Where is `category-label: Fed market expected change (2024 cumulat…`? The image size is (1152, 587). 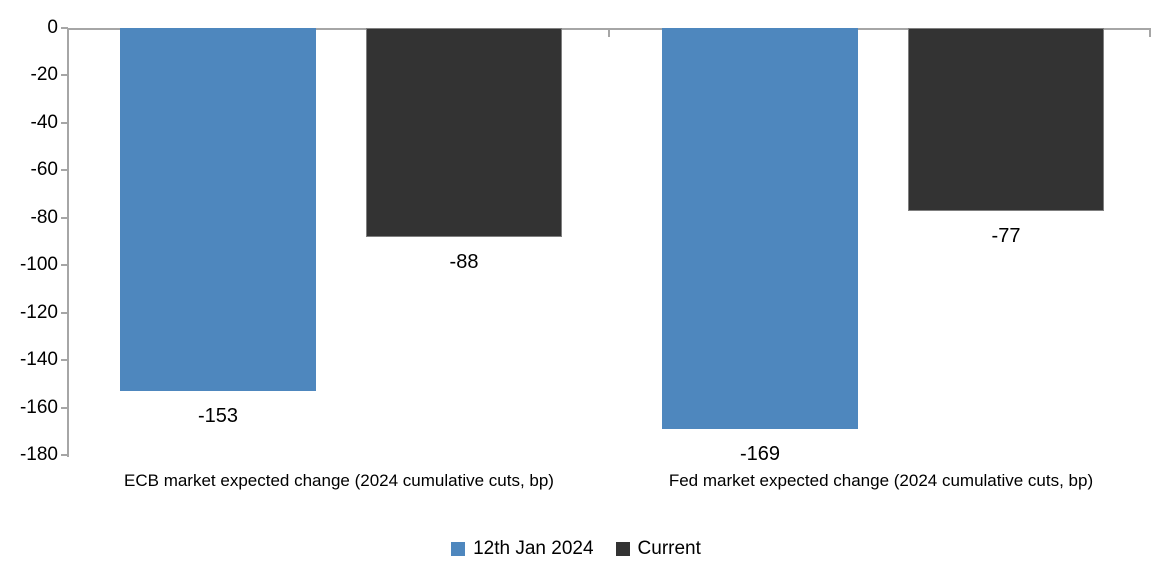
category-label: Fed market expected change (2024 cumulat… is located at coordinates (881, 480).